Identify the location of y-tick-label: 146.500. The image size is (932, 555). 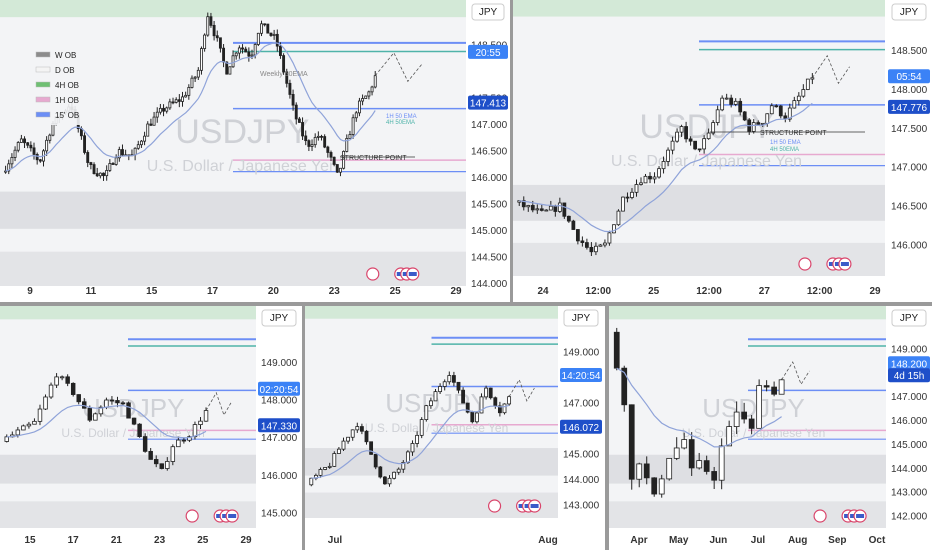
(489, 151).